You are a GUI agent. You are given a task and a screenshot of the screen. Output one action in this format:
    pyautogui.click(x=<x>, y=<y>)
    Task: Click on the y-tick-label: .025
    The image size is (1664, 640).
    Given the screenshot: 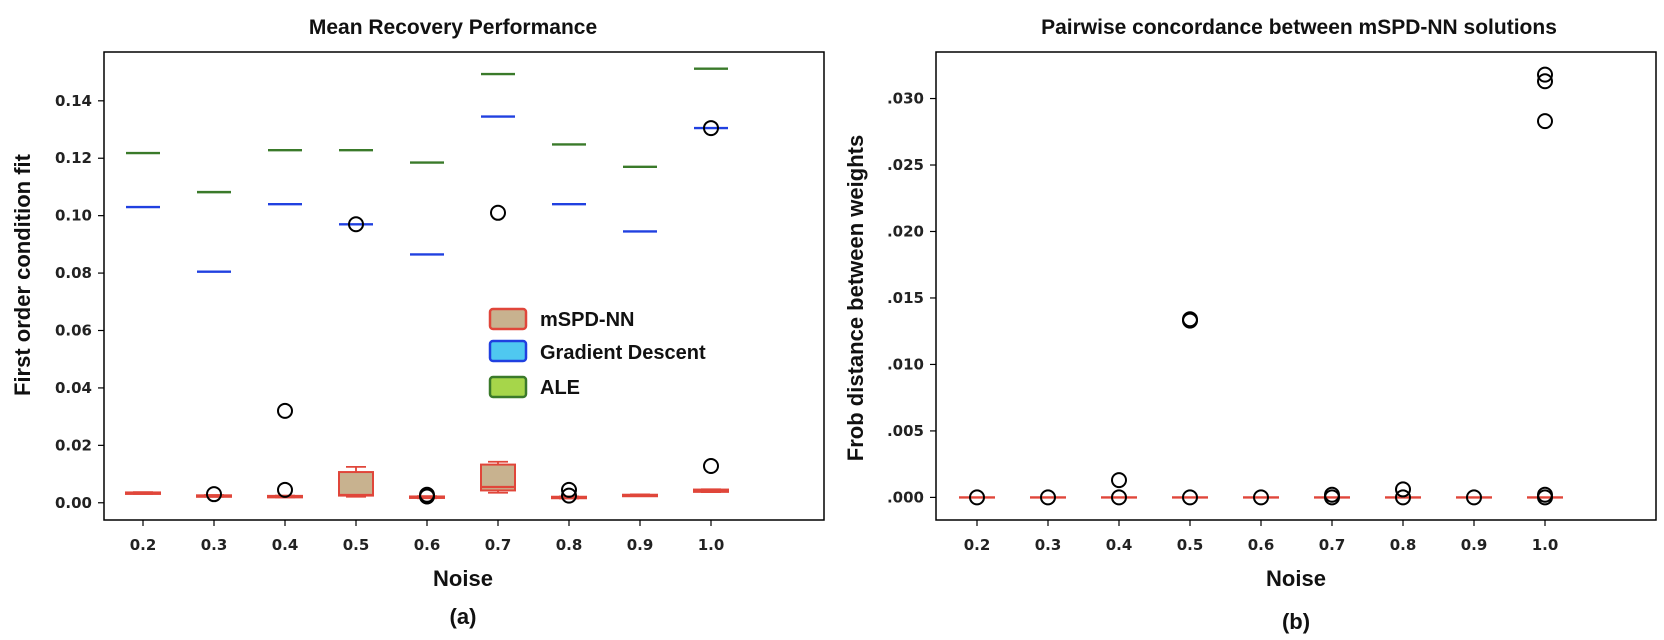 What is the action you would take?
    pyautogui.click(x=905, y=165)
    